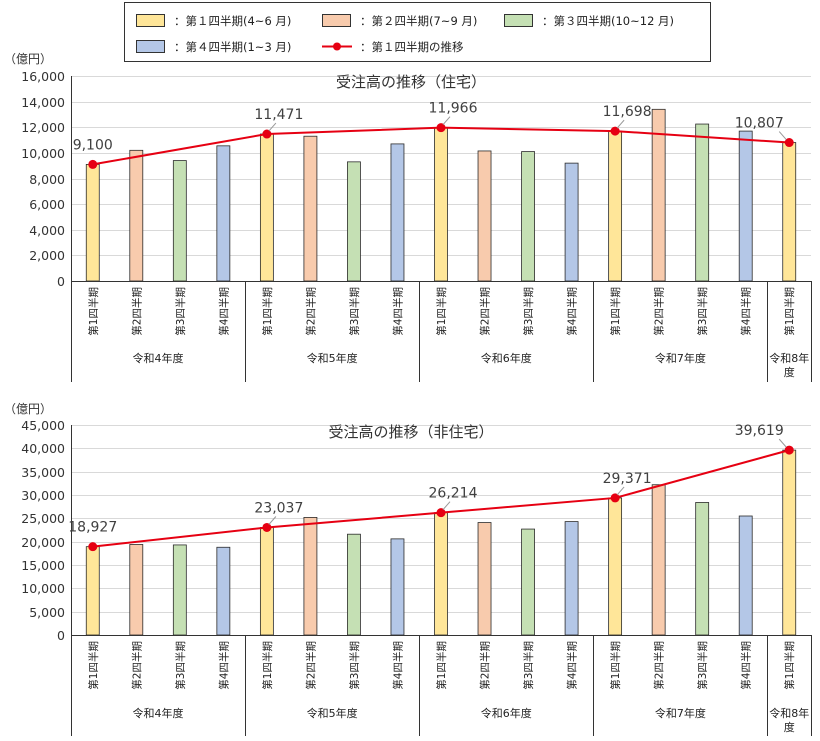  I want to click on trend-data-label: 23,037, so click(278, 508).